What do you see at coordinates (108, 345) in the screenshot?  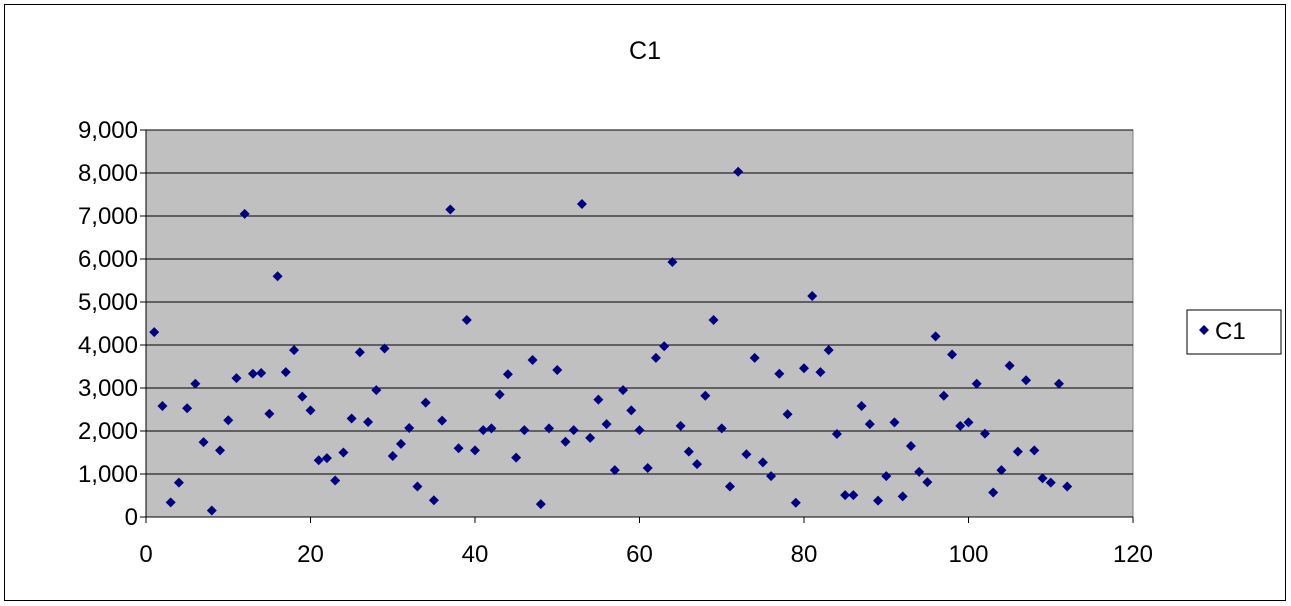 I see `y-tick-label: 4,000` at bounding box center [108, 345].